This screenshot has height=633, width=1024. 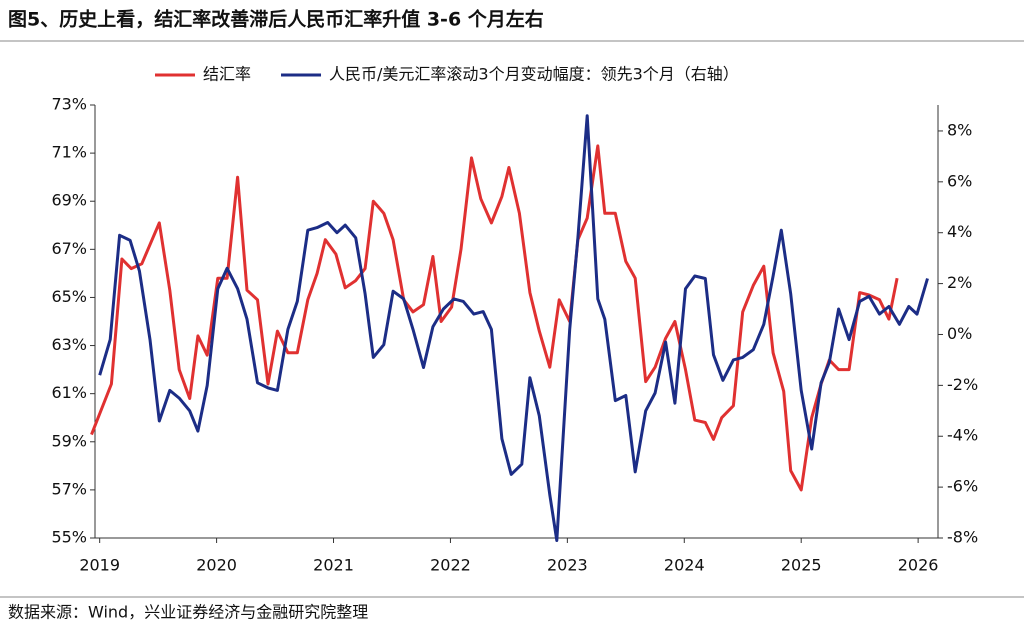 I want to click on y-tick-label: 69%, so click(x=69, y=200).